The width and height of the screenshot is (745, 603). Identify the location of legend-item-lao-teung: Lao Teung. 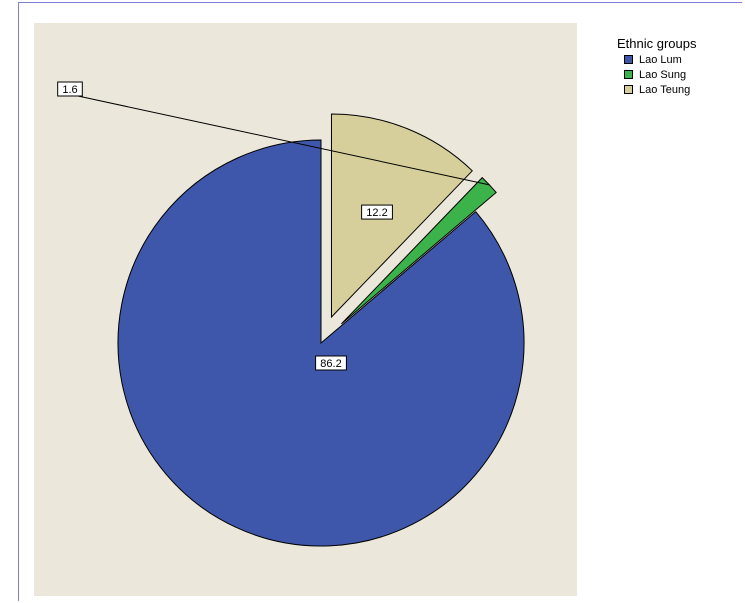
(660, 89).